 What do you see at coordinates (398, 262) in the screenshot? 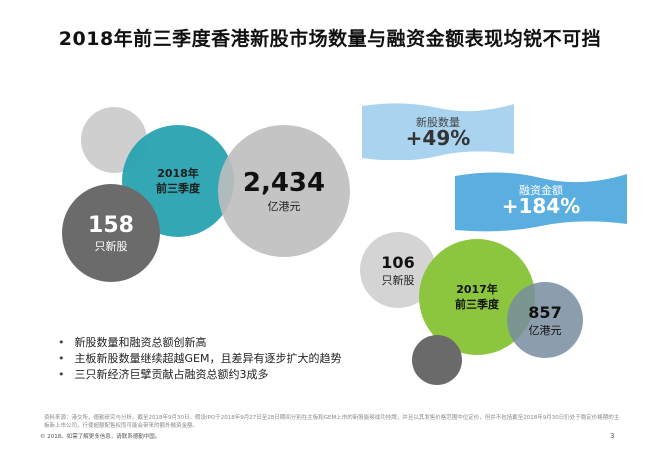
I see `ipos-value-2017: 106` at bounding box center [398, 262].